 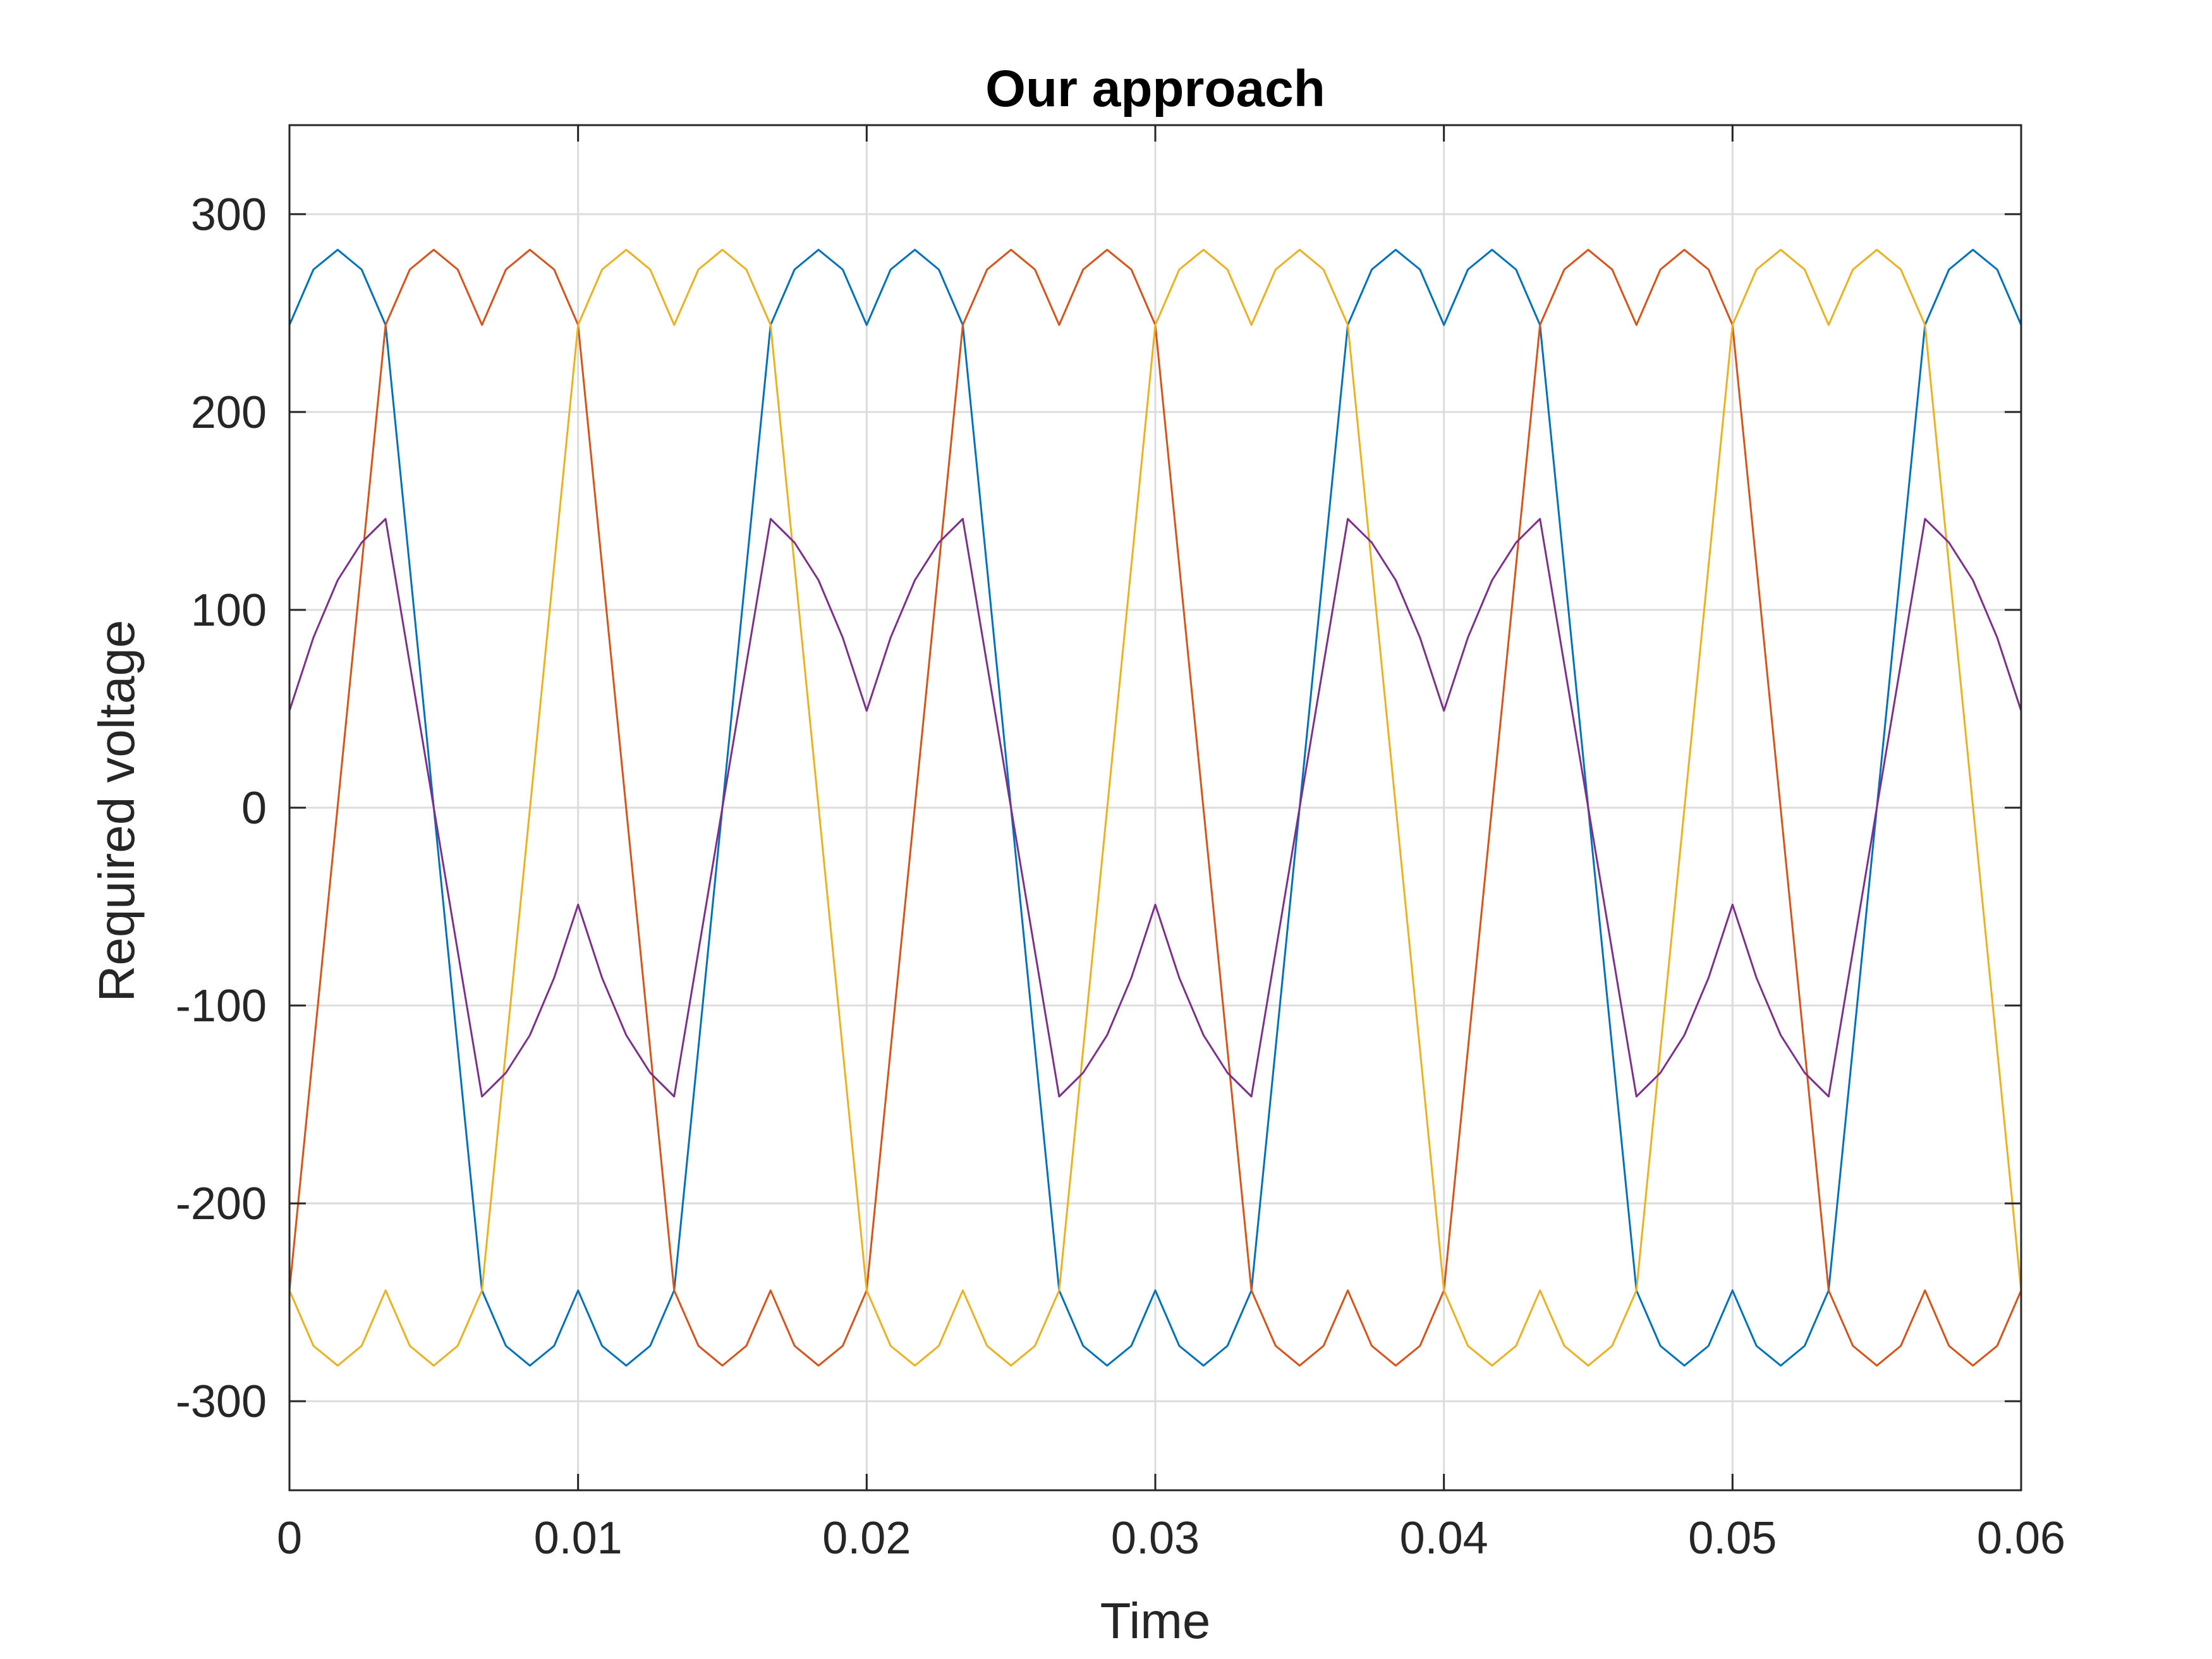 I want to click on x-tick-label: 0.02, so click(x=866, y=1538).